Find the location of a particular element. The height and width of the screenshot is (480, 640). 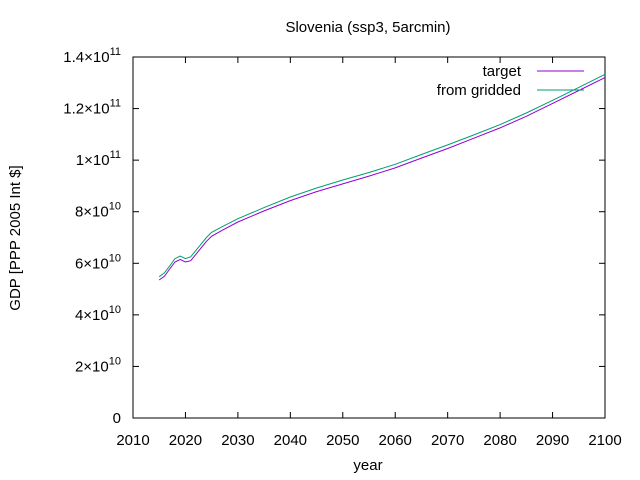

chart-title: Slovenia (ssp3, 5arcmin) is located at coordinates (367, 27).